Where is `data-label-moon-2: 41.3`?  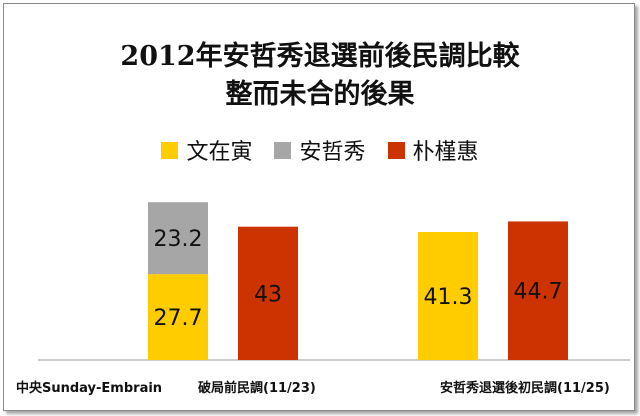
data-label-moon-2: 41.3 is located at coordinates (448, 297).